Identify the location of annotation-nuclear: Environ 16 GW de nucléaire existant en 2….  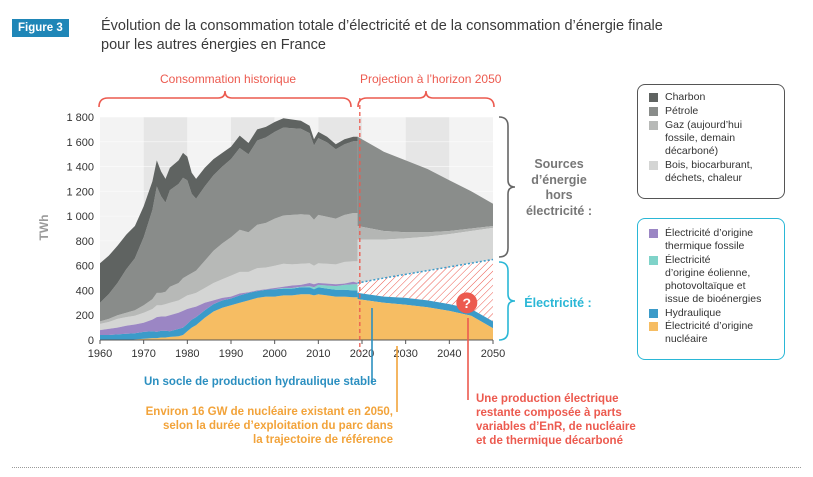
(269, 426).